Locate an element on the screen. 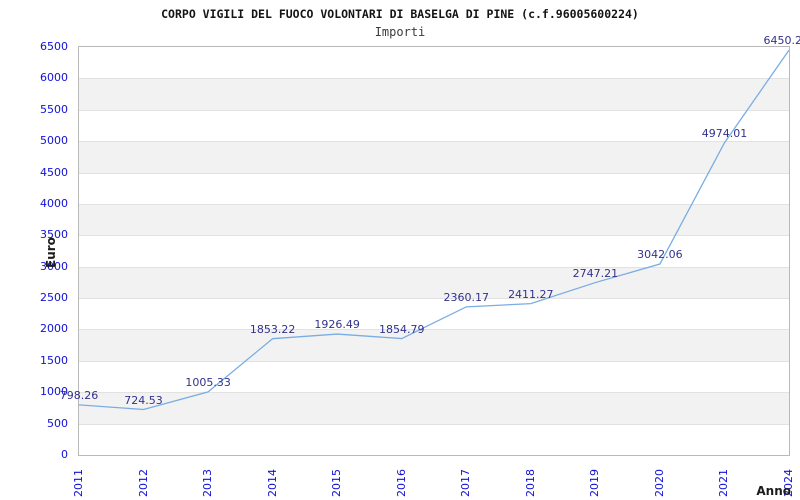  data-point-label: 6450.2 is located at coordinates (781, 41).